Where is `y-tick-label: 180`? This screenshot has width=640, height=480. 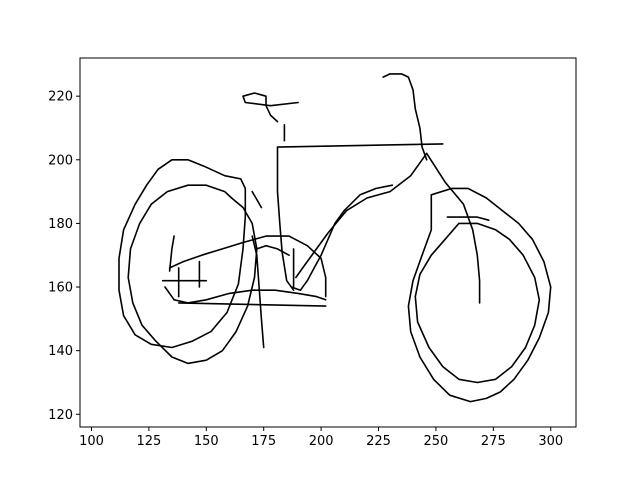 y-tick-label: 180 is located at coordinates (60, 224).